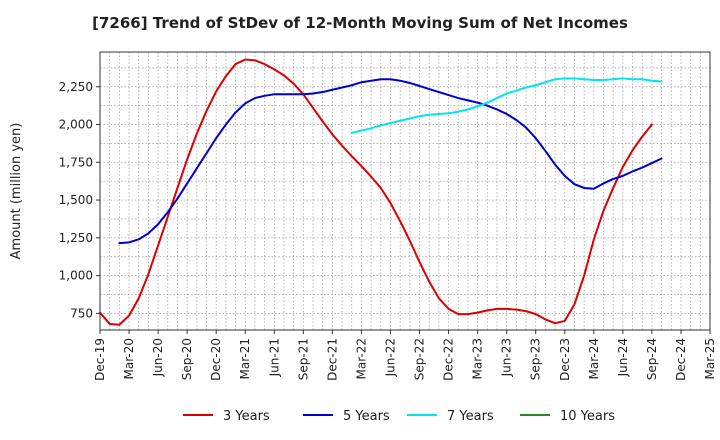 The height and width of the screenshot is (440, 720). What do you see at coordinates (652, 359) in the screenshot?
I see `x-tick-label: Sep-24` at bounding box center [652, 359].